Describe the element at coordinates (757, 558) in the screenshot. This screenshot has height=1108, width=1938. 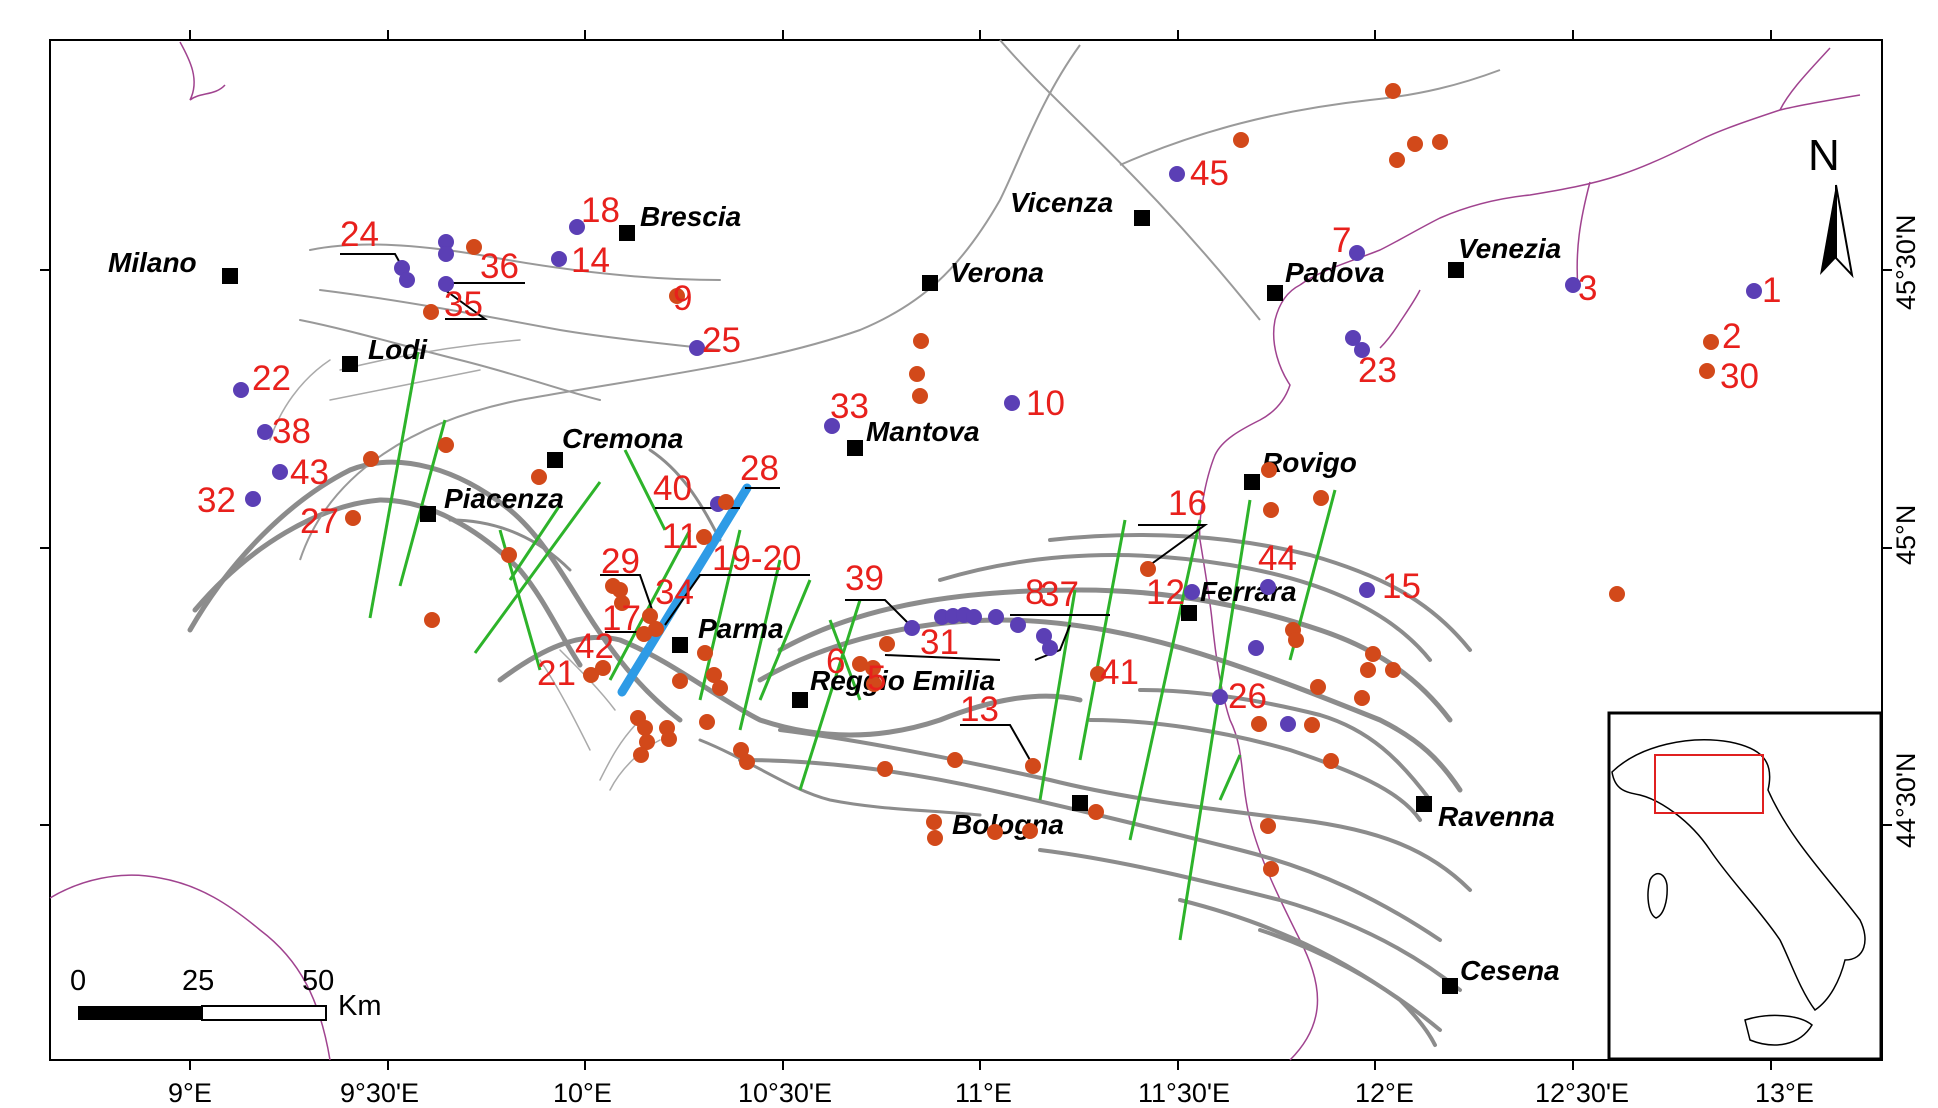
I see `svg-text: 19-20` at that location.